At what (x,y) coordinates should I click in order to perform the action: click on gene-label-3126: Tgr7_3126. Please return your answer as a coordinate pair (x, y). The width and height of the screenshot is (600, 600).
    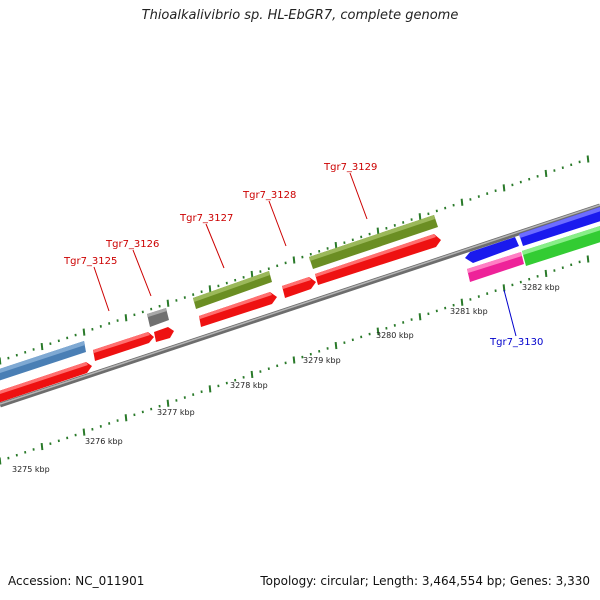
    Looking at the image, I should click on (132, 244).